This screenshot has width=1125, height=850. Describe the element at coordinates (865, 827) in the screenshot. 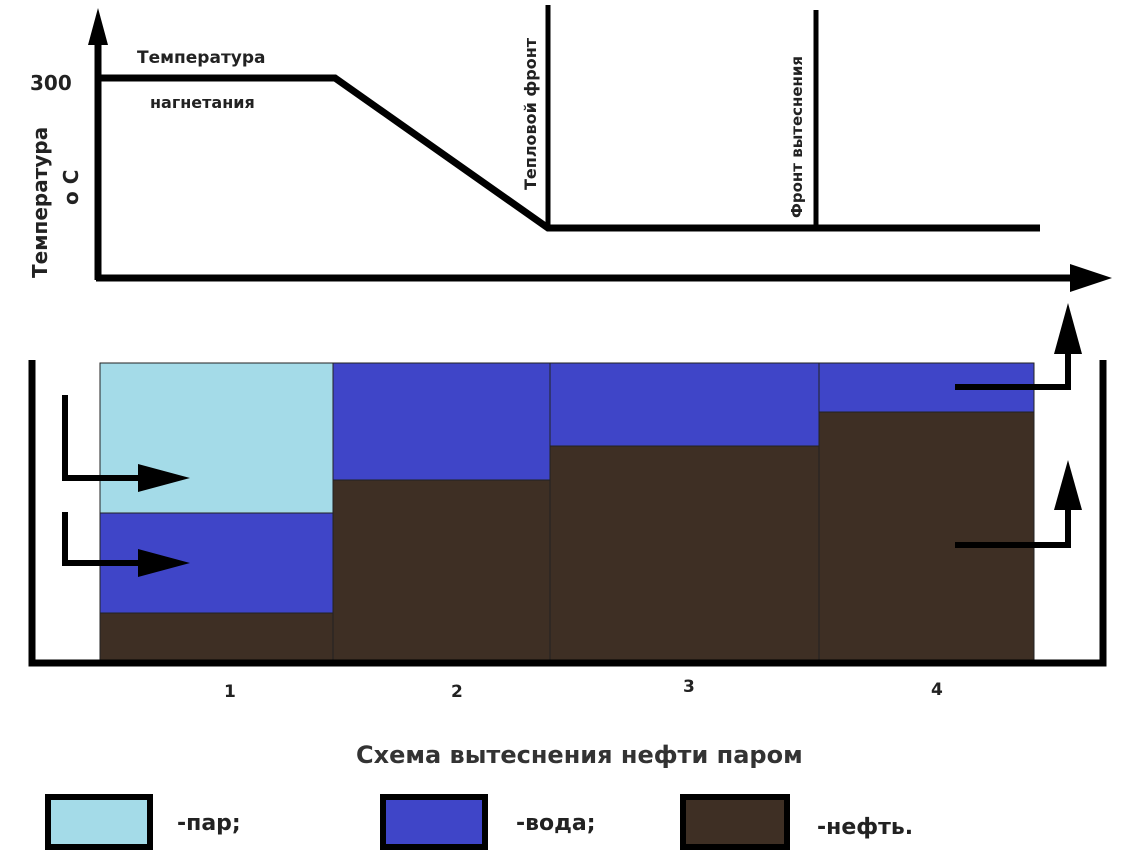

I see `legend-oil-label: -нефть.` at that location.